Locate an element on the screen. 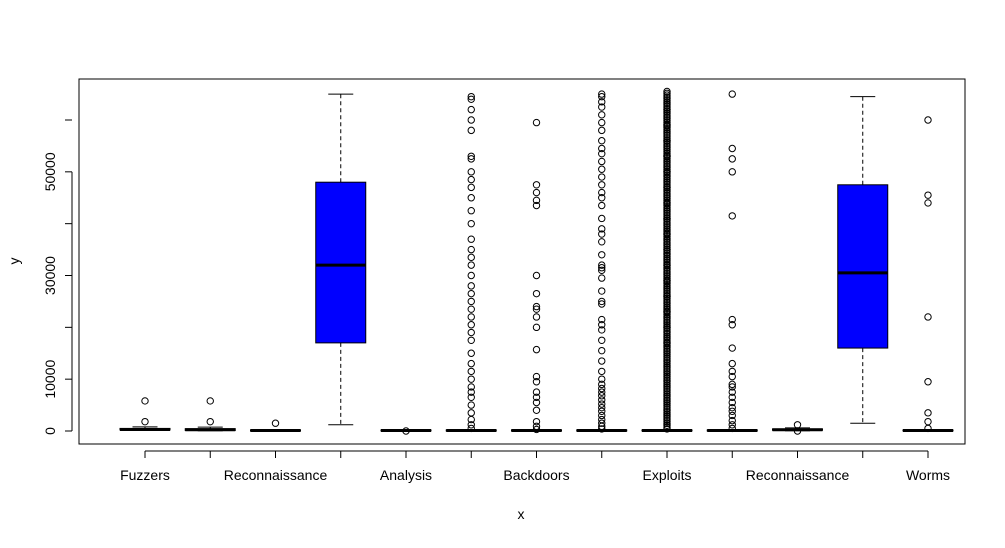 The height and width of the screenshot is (548, 1005). y-tick-label: 50000 is located at coordinates (50, 171).